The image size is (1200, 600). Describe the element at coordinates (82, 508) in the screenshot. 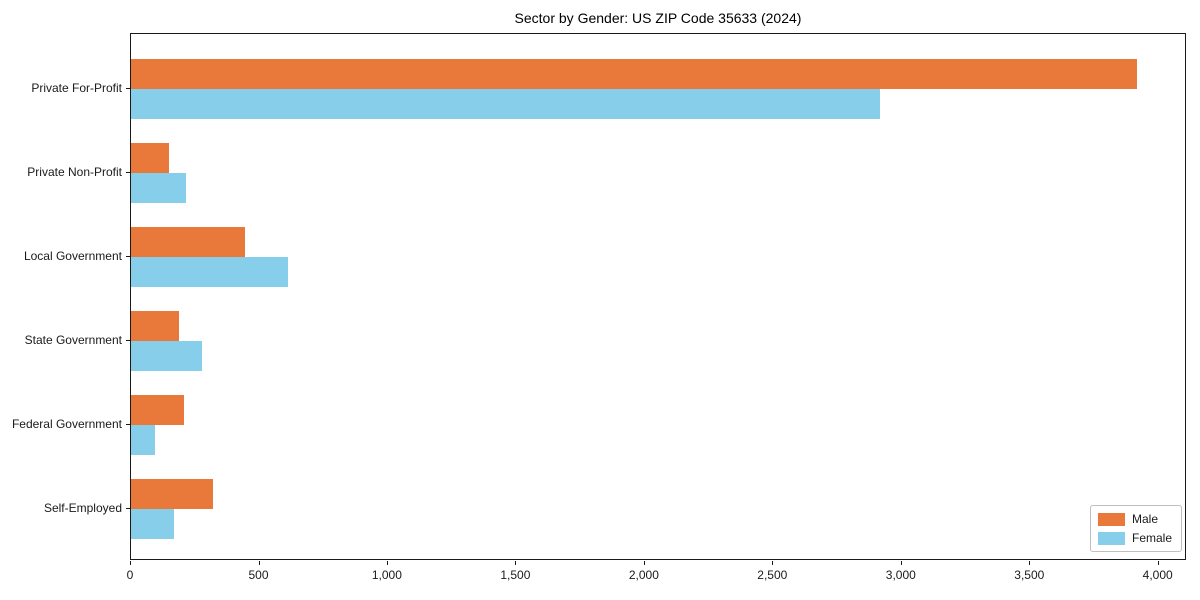

I see `ytick-label-self-employed: Self-Employed` at that location.